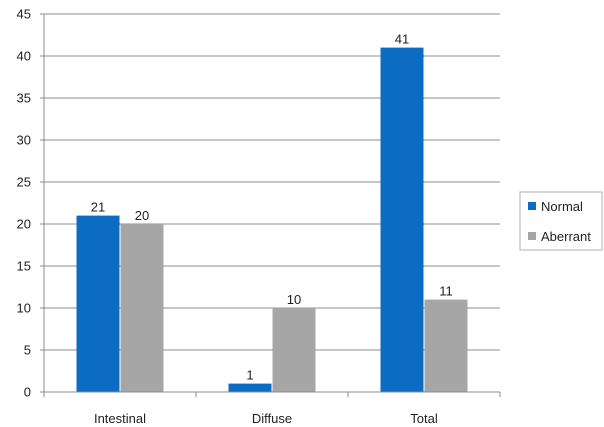  I want to click on data-label-normal-total: 41, so click(402, 39).